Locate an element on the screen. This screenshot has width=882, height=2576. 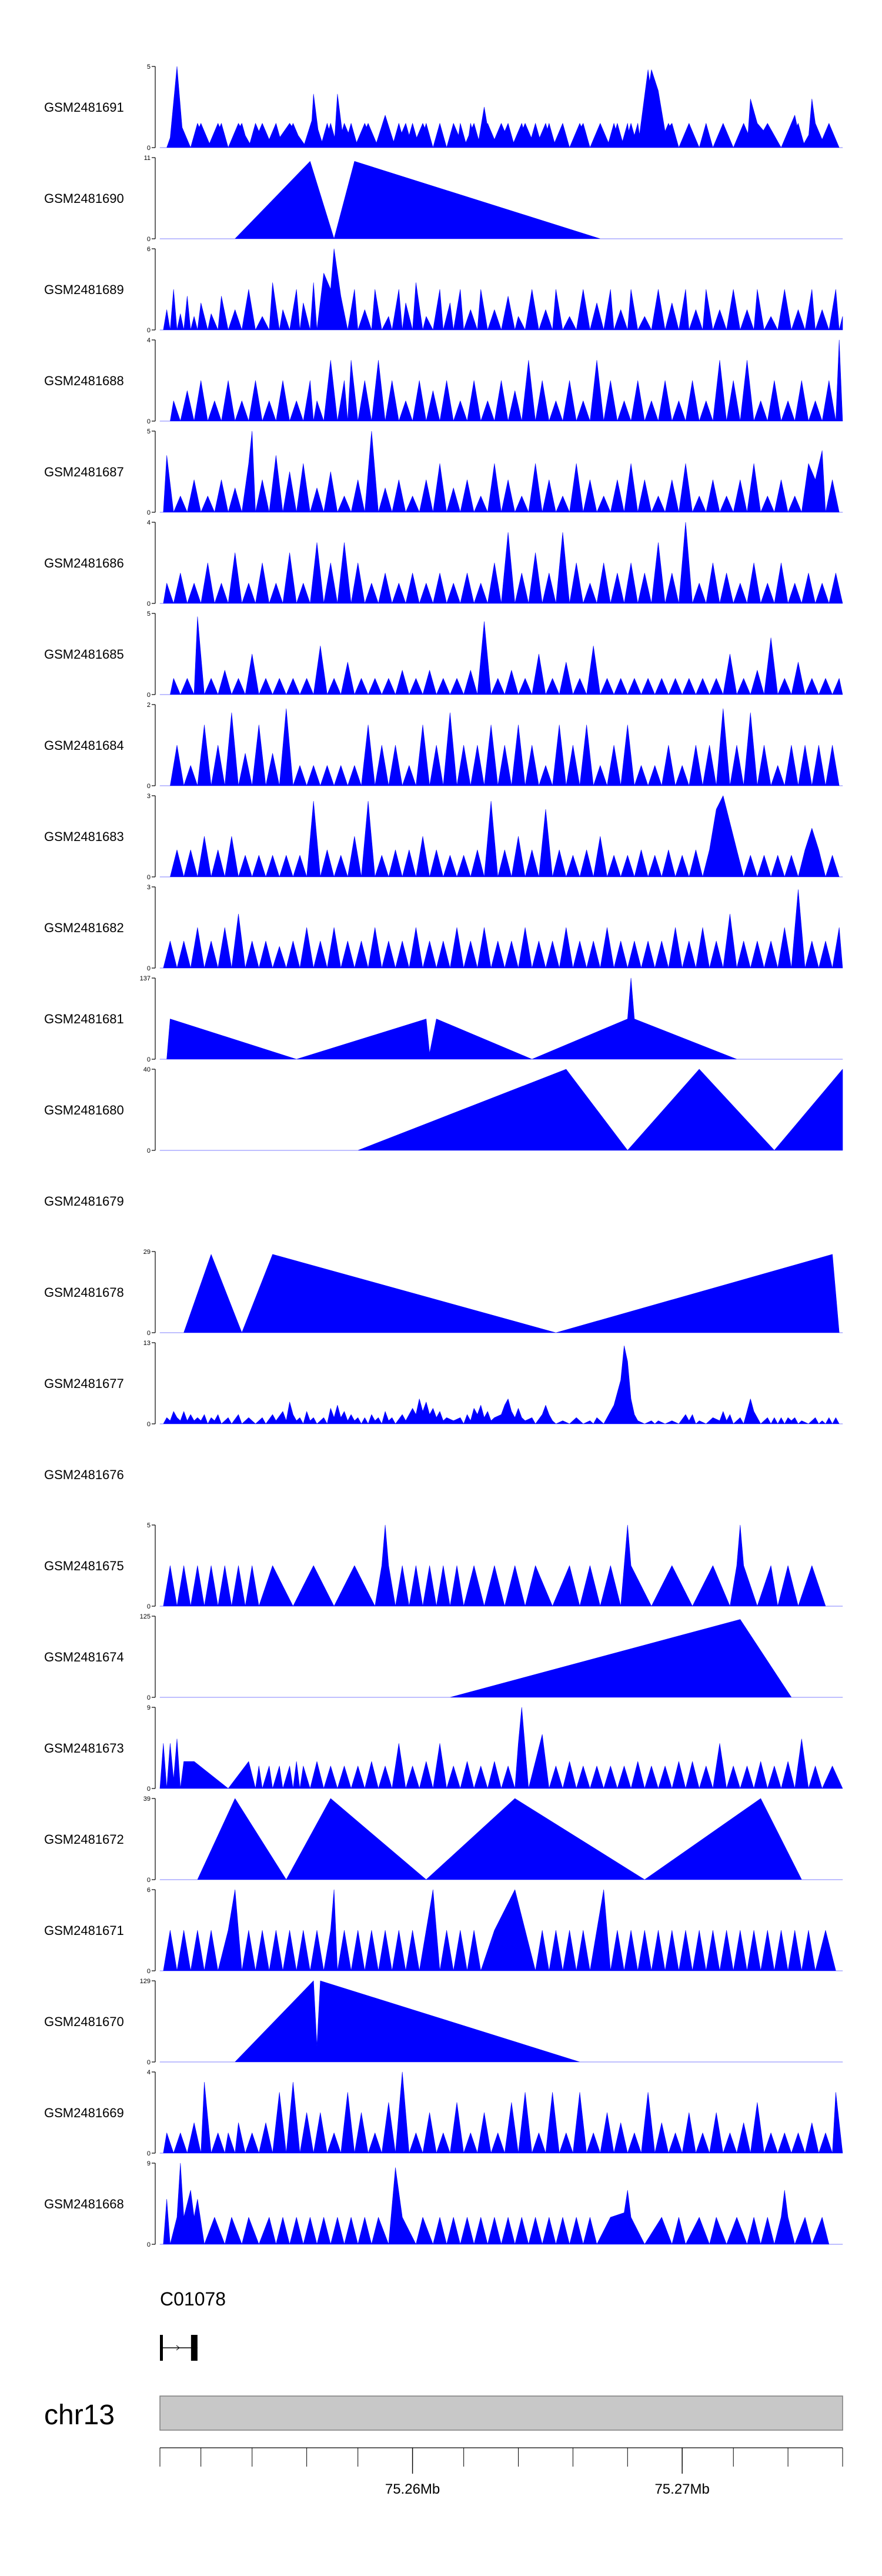
track-GSM2481670: GSM2481670 129 0 is located at coordinates (443, 2022).